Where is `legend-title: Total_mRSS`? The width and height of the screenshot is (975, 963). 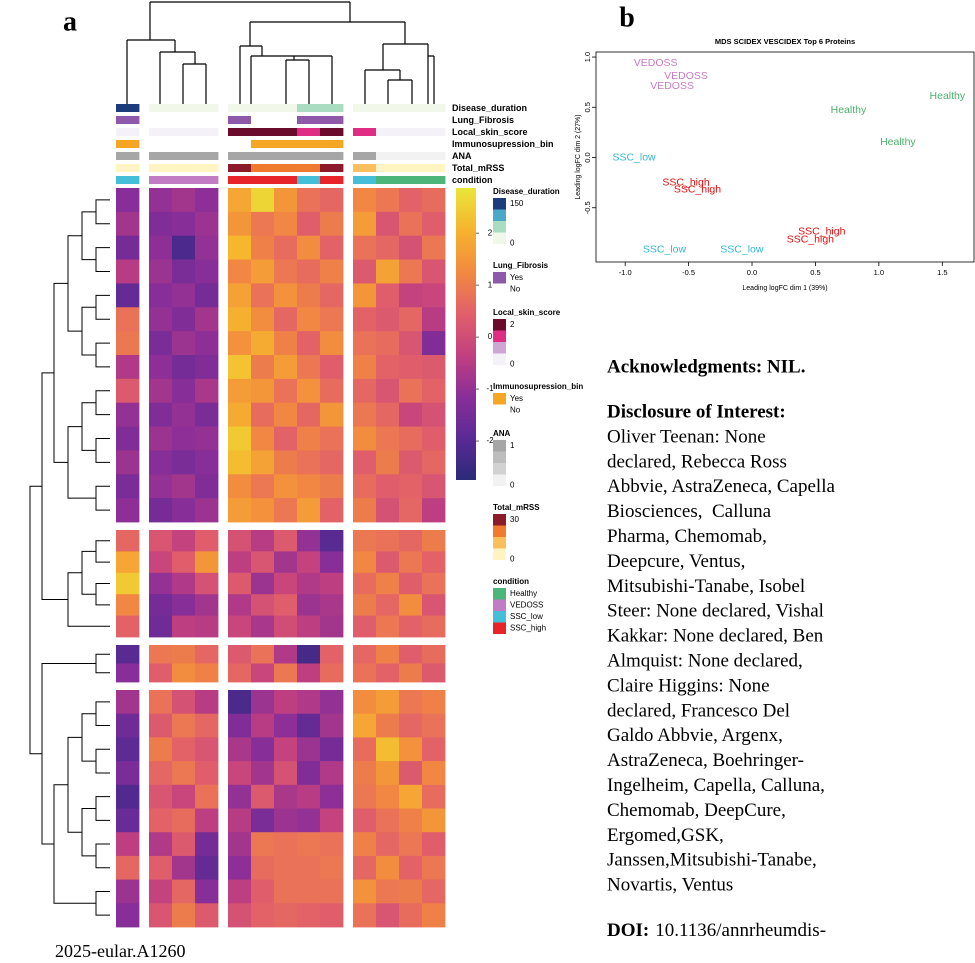 legend-title: Total_mRSS is located at coordinates (516, 507).